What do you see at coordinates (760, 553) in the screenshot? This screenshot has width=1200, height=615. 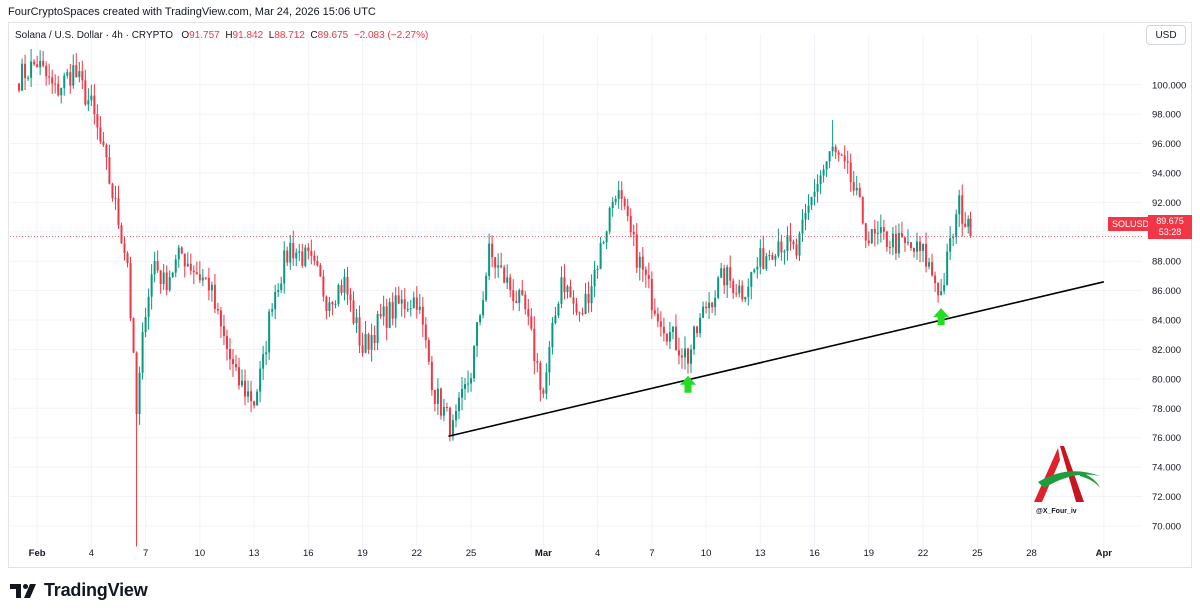 I see `x-tick-label: 13` at bounding box center [760, 553].